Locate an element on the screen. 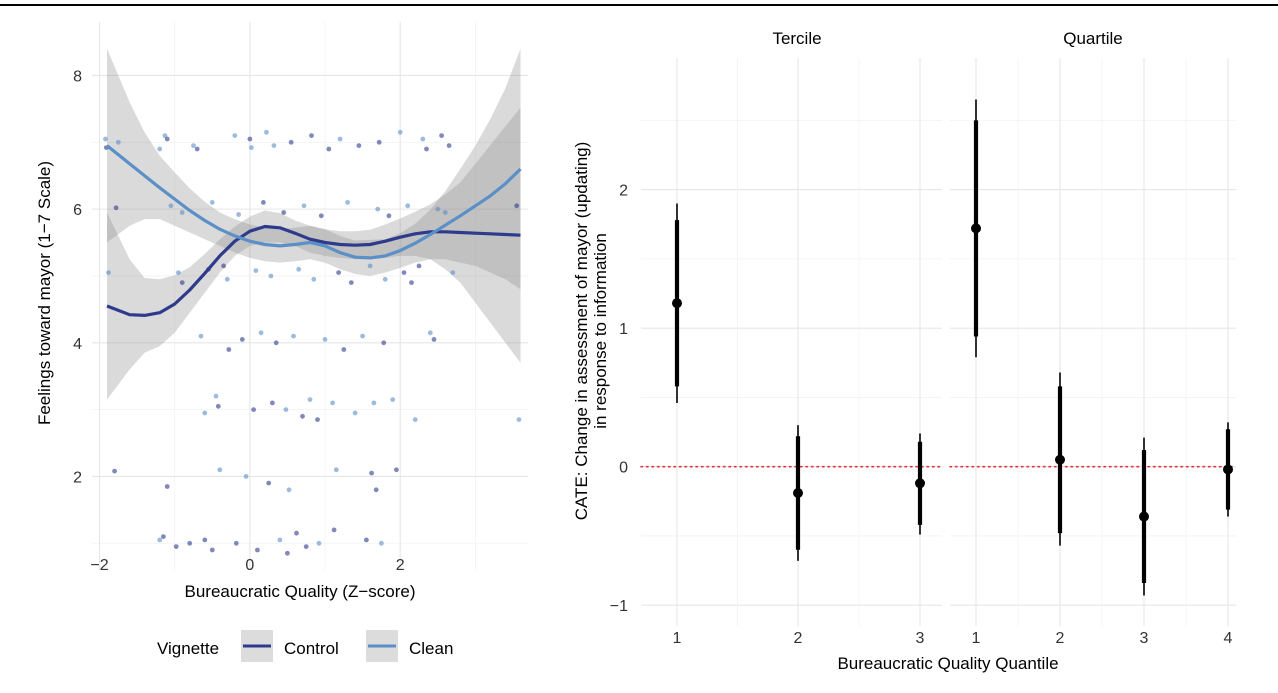 The height and width of the screenshot is (693, 1278). right-y-axis-title-line2: in response to information is located at coordinates (600, 331).